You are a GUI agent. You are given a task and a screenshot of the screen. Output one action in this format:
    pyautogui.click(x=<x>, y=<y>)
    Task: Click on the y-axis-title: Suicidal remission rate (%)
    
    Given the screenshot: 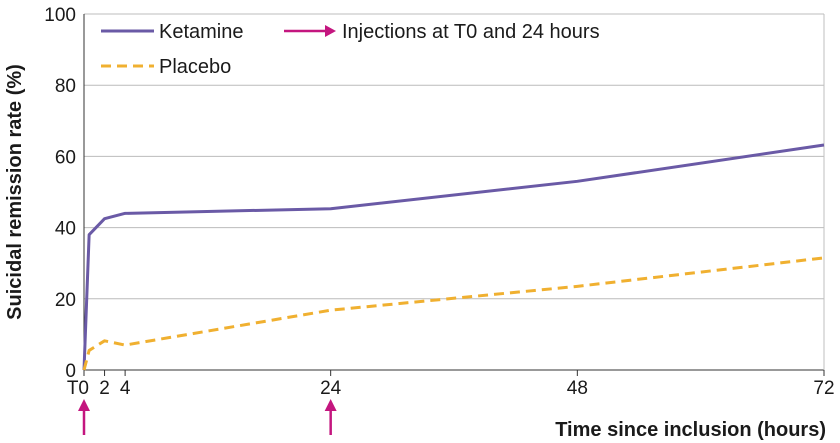 What is the action you would take?
    pyautogui.click(x=15, y=192)
    